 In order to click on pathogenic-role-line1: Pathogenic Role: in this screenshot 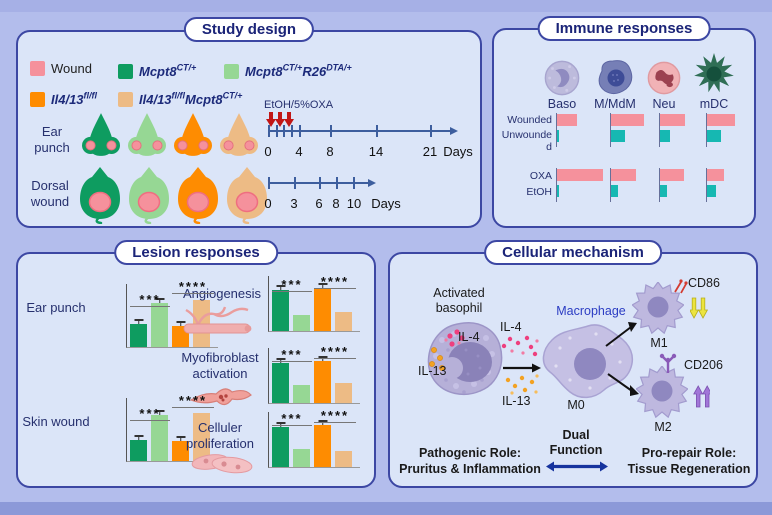, I will do `click(470, 453)`.